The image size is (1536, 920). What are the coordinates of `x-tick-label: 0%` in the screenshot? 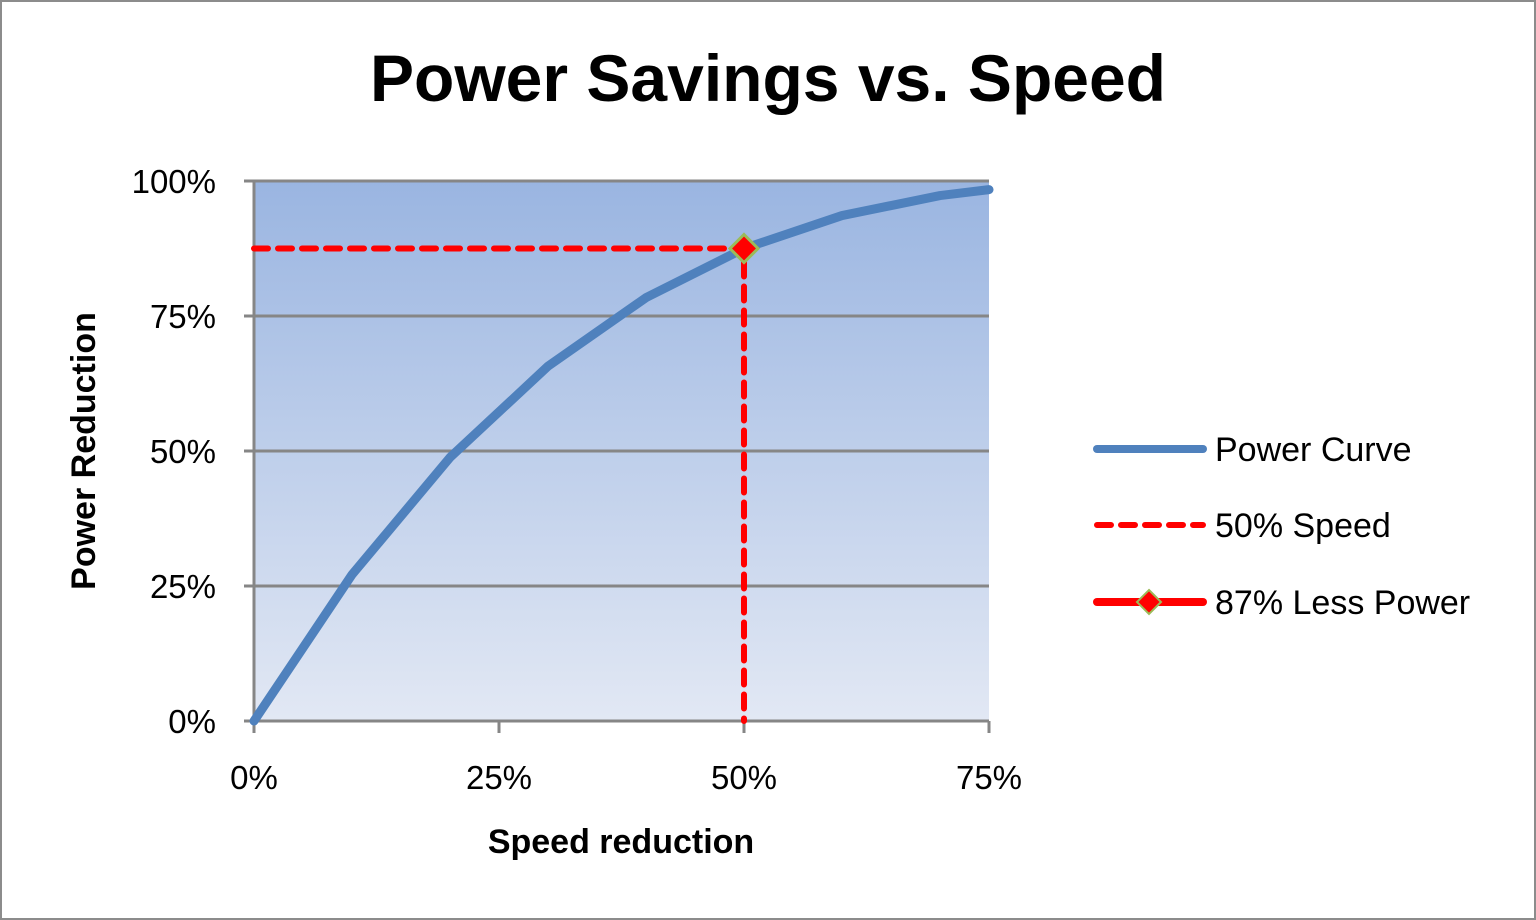 It's located at (254, 777).